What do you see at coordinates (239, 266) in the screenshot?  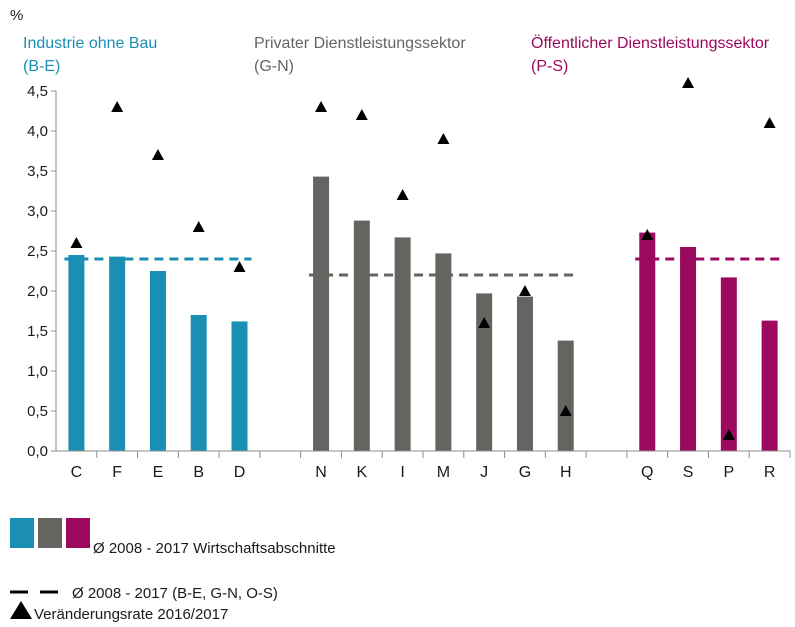 I see `change-rate-marker-D` at bounding box center [239, 266].